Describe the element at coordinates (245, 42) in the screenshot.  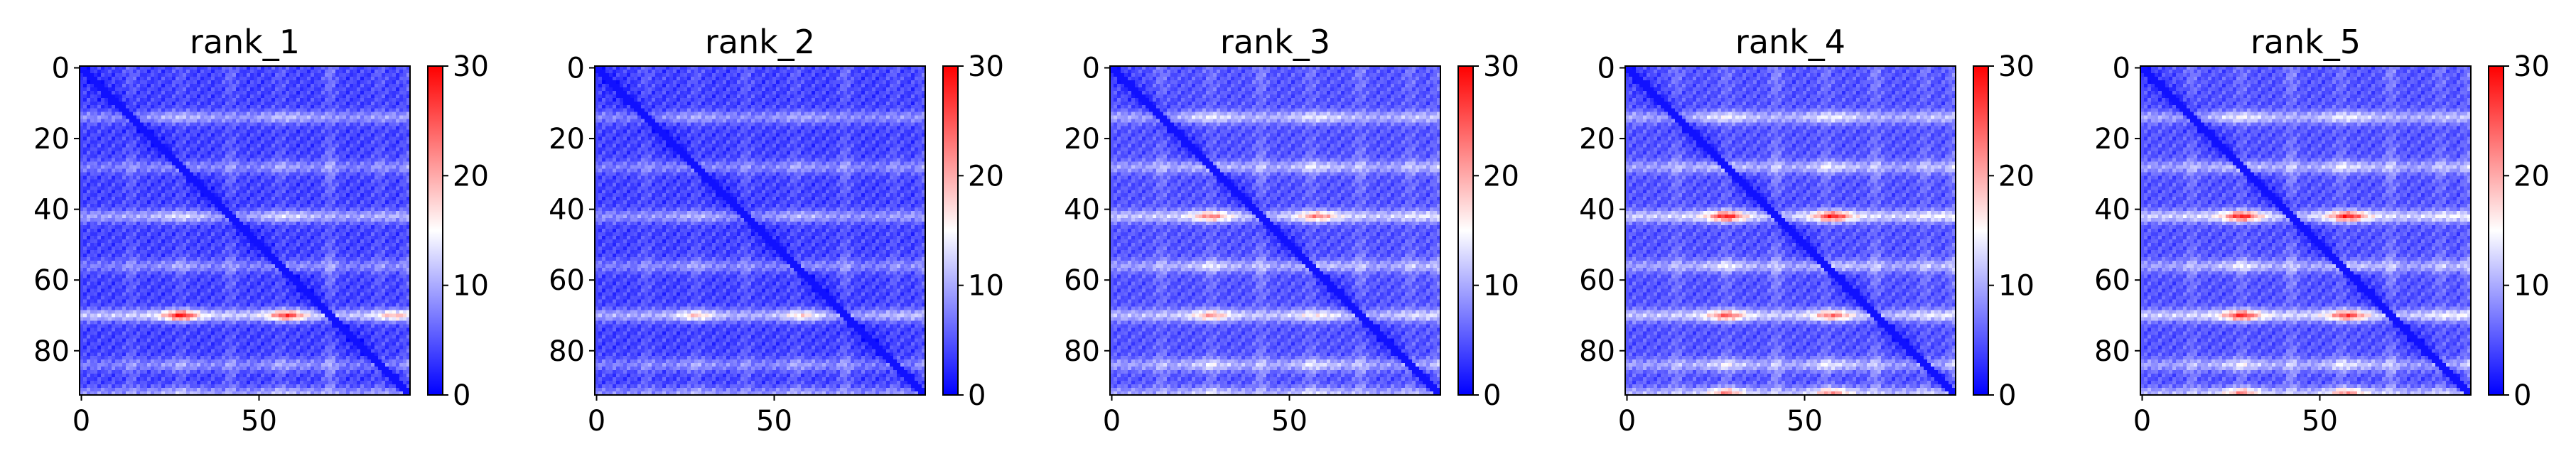
I see `chart-title: rank_1` at that location.